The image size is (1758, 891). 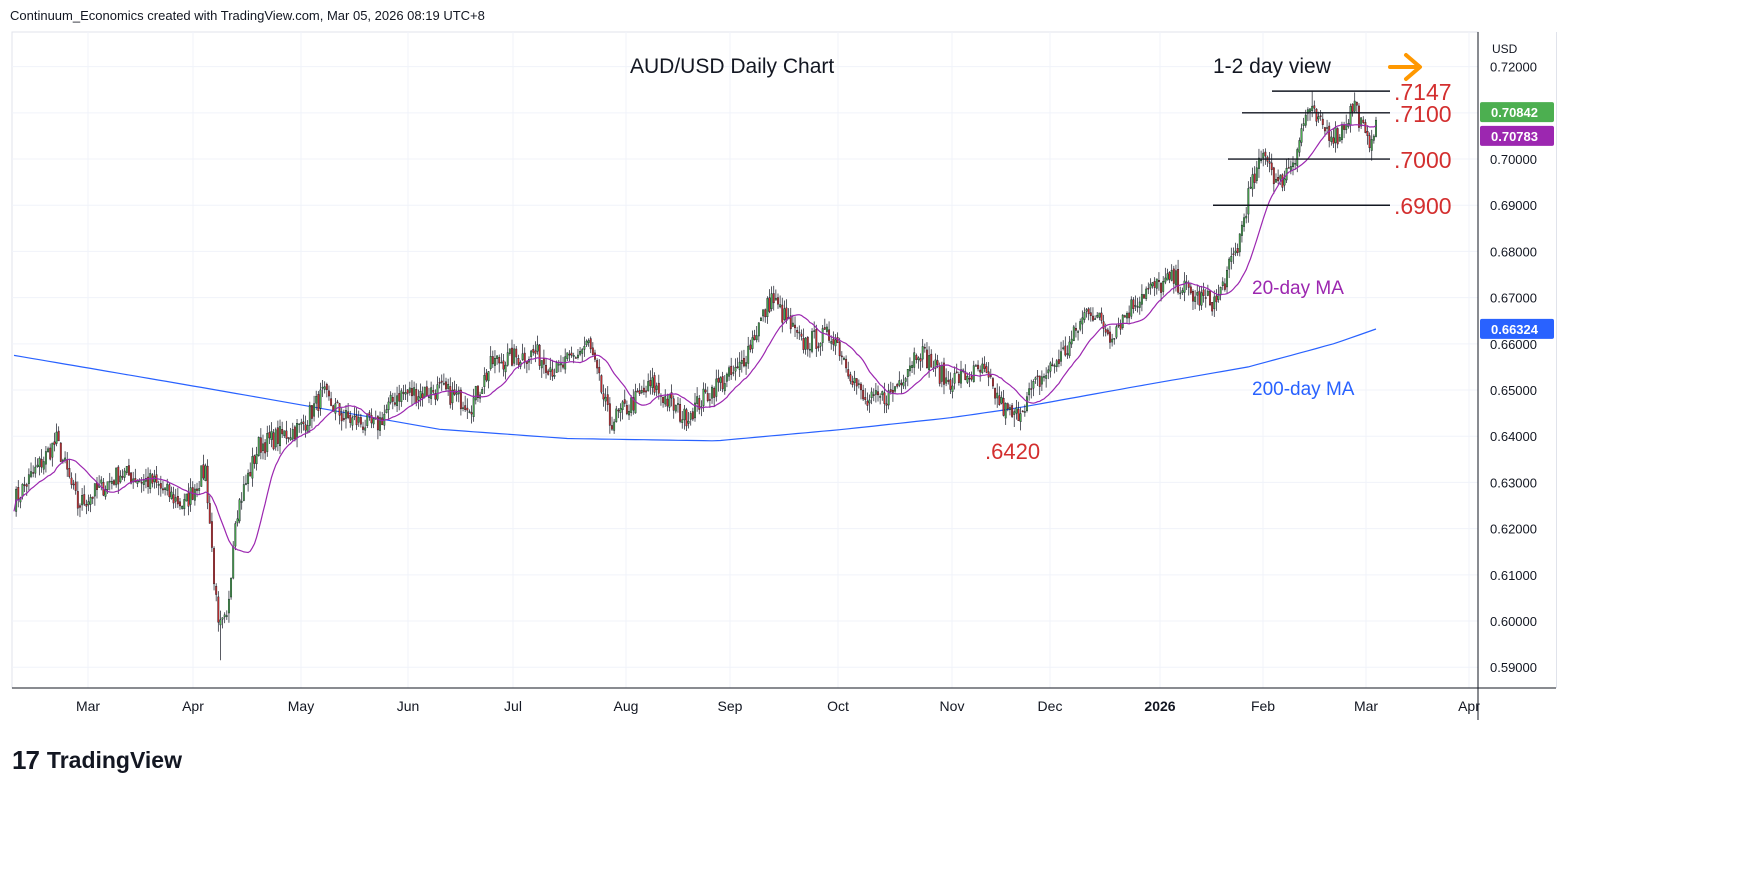 I want to click on y-tick-label: 0.67000, so click(x=1513, y=298).